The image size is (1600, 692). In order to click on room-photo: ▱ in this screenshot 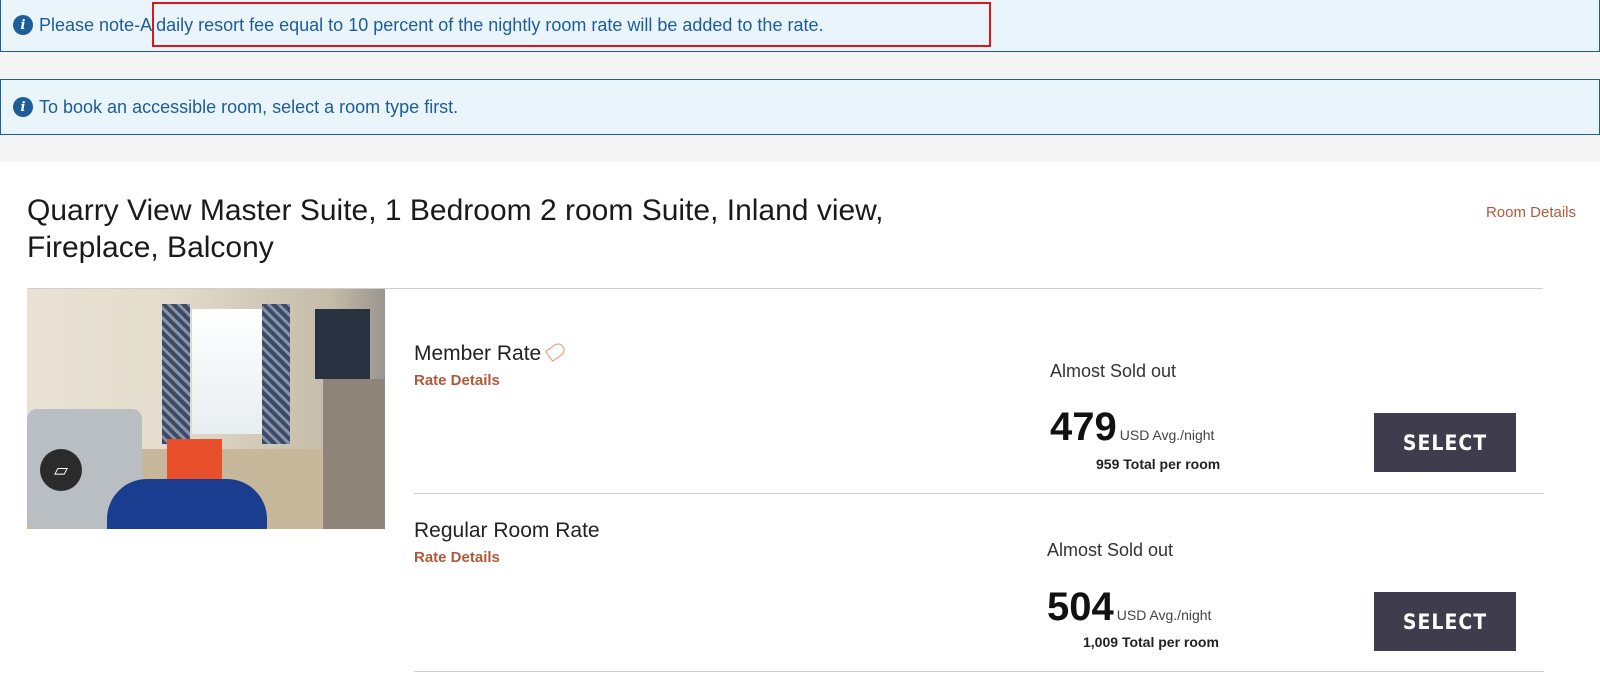, I will do `click(206, 409)`.